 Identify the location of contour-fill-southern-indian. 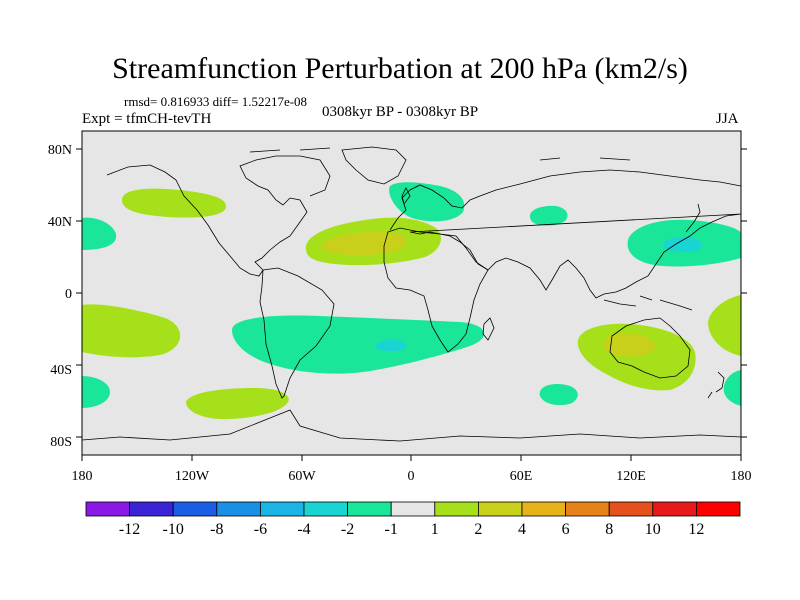
(558, 395).